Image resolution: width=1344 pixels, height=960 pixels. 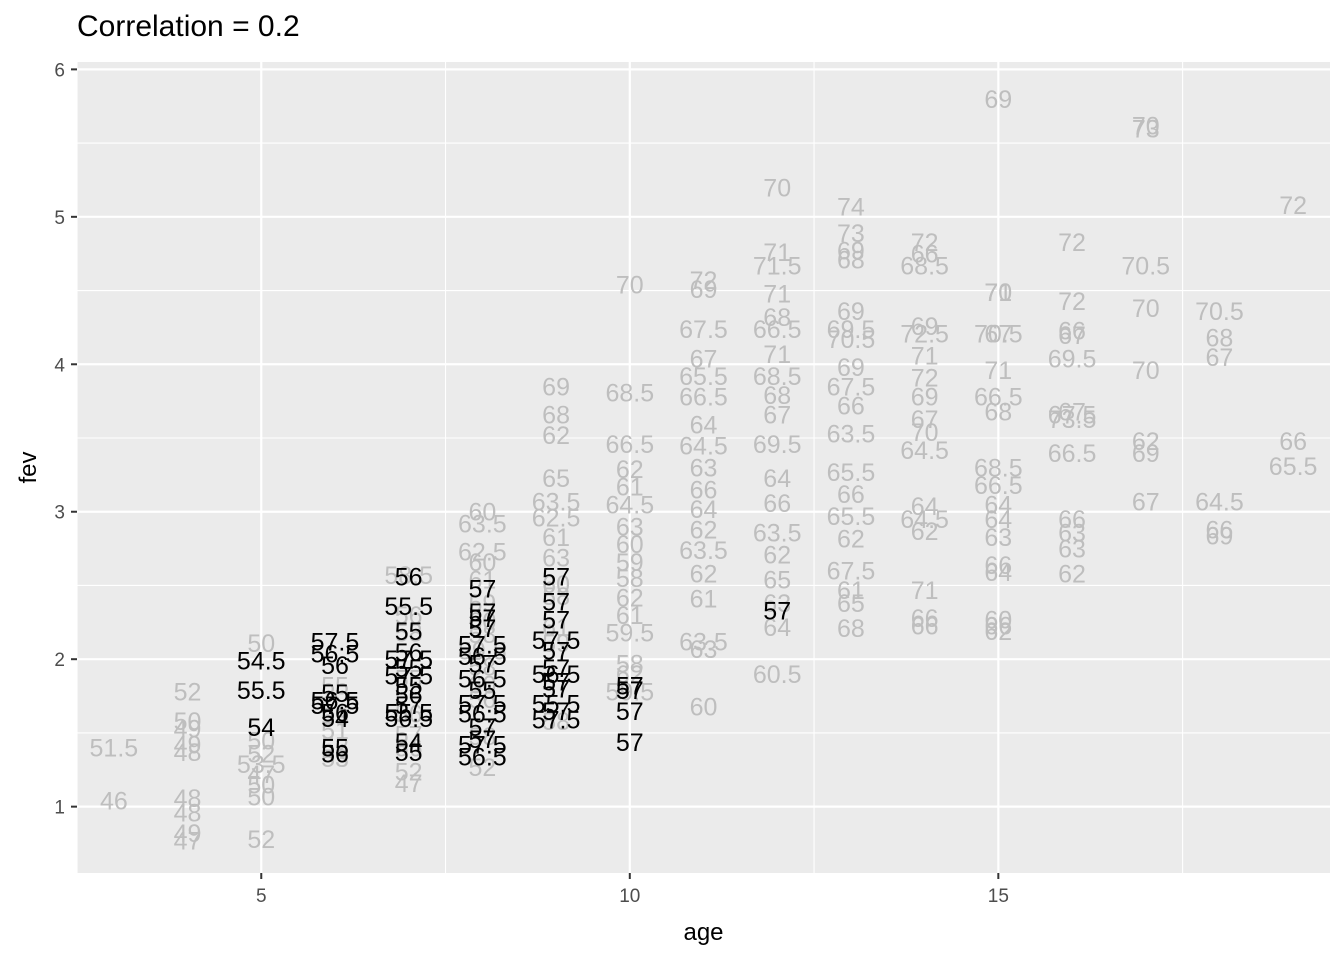 What do you see at coordinates (114, 749) in the screenshot?
I see `point-label: 51.5` at bounding box center [114, 749].